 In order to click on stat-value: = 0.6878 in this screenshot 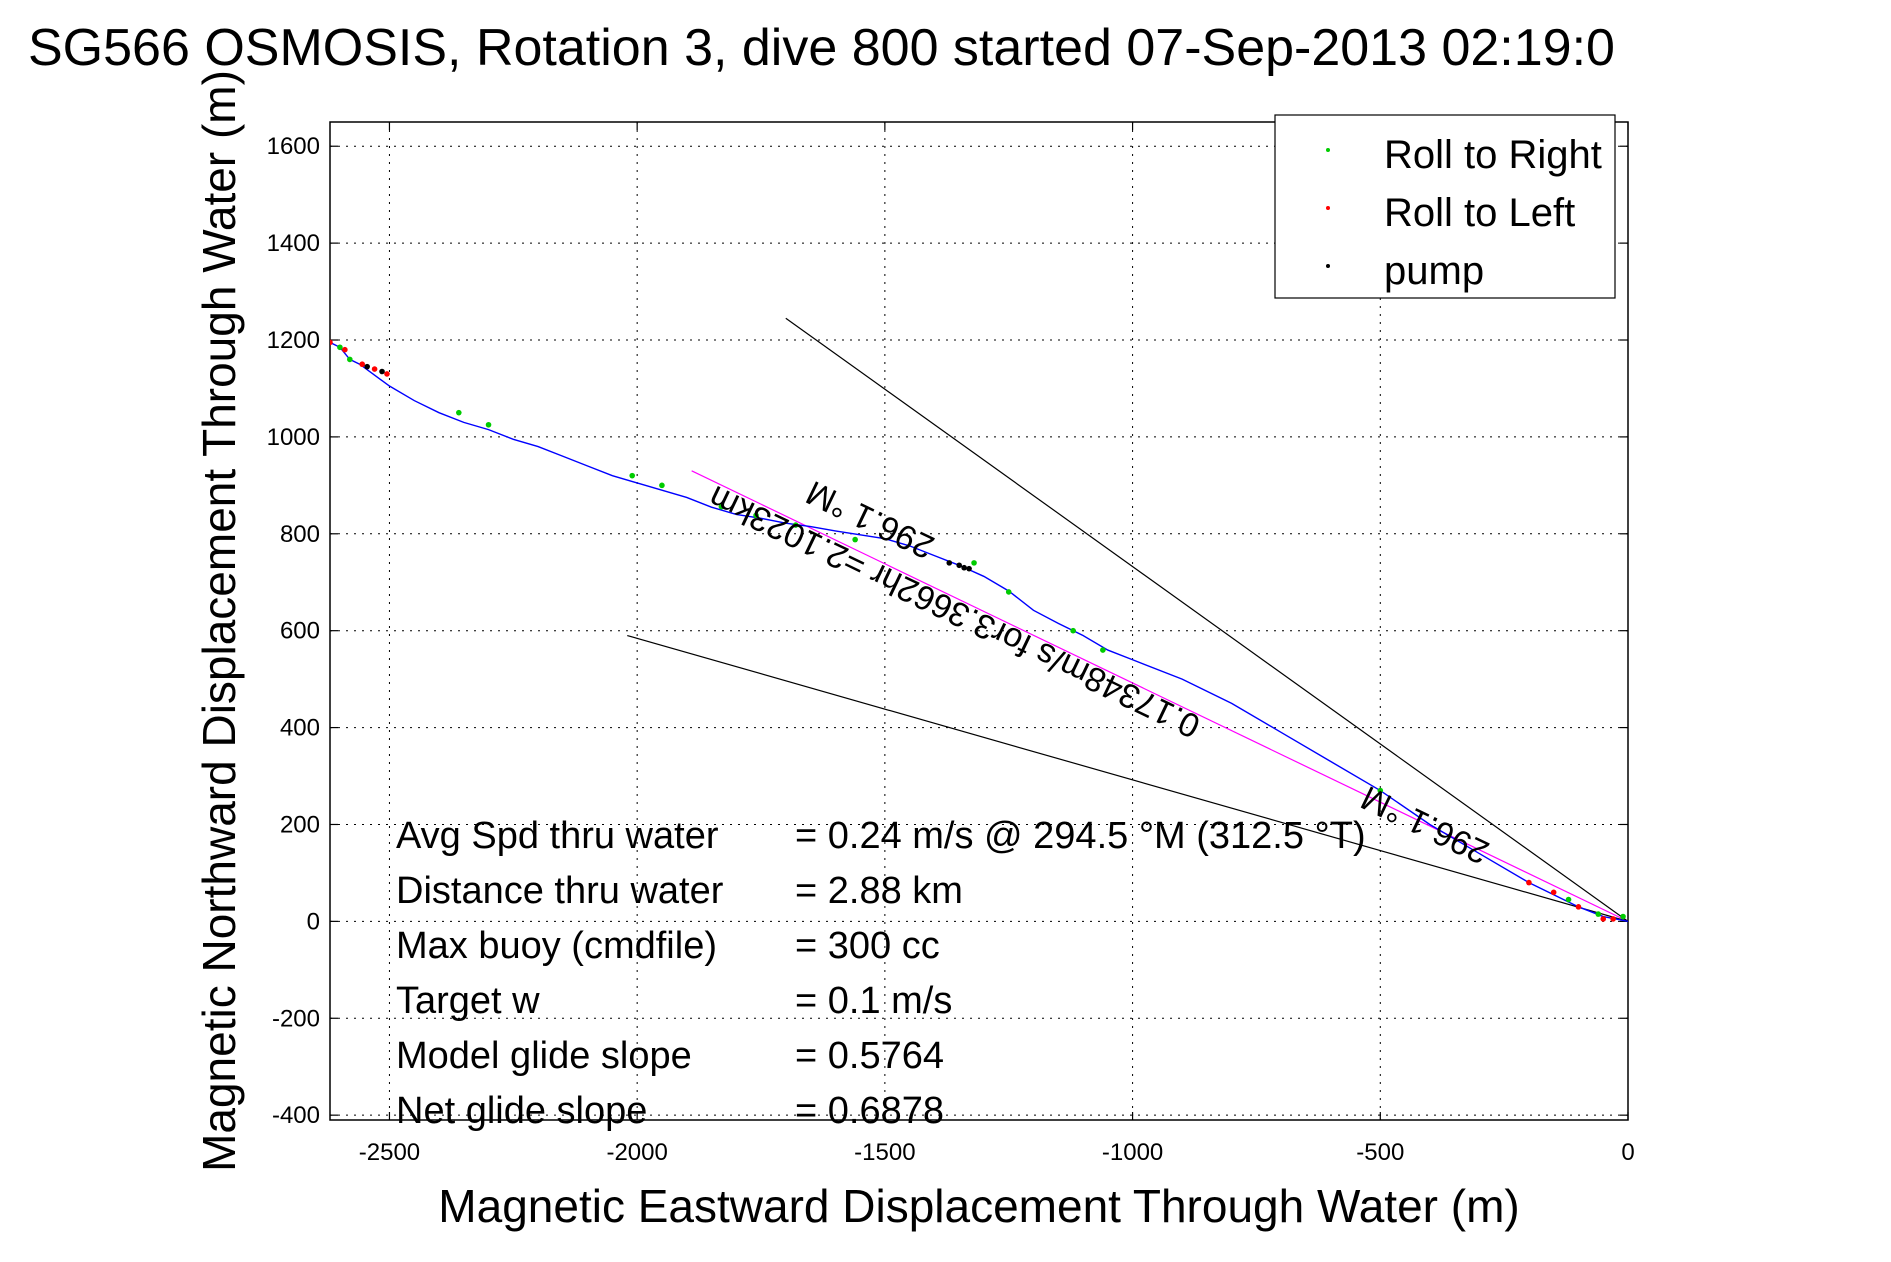, I will do `click(869, 1111)`.